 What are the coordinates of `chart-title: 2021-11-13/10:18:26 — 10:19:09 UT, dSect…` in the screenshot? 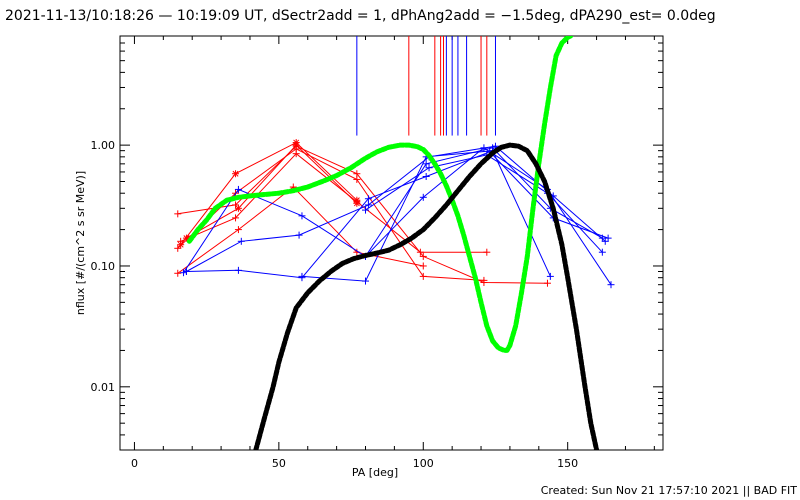 It's located at (360, 16).